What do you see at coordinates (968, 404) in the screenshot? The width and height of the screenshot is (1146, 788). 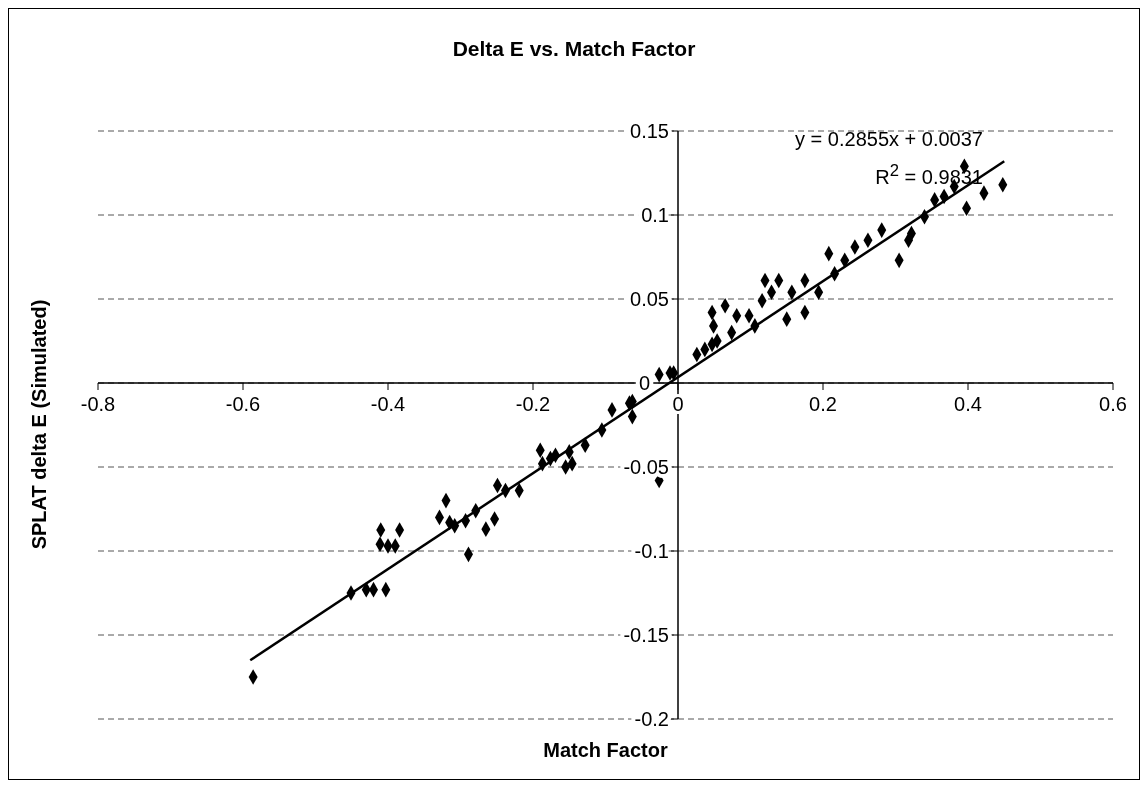 I see `x-tick-label: 0.4` at bounding box center [968, 404].